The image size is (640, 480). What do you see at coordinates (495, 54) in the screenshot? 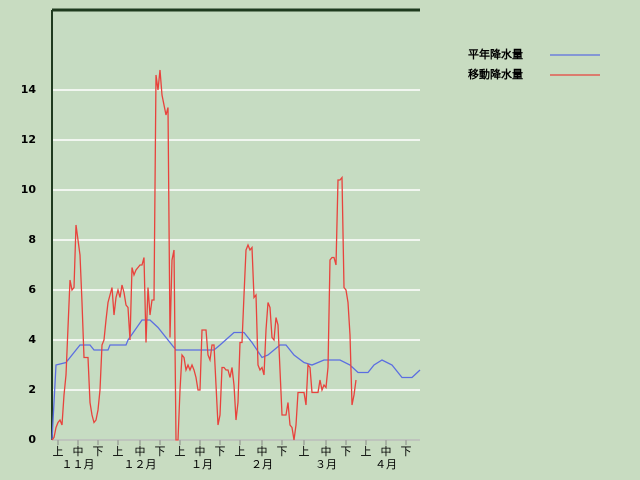
I see `legend-label: 平年降水量` at bounding box center [495, 54].